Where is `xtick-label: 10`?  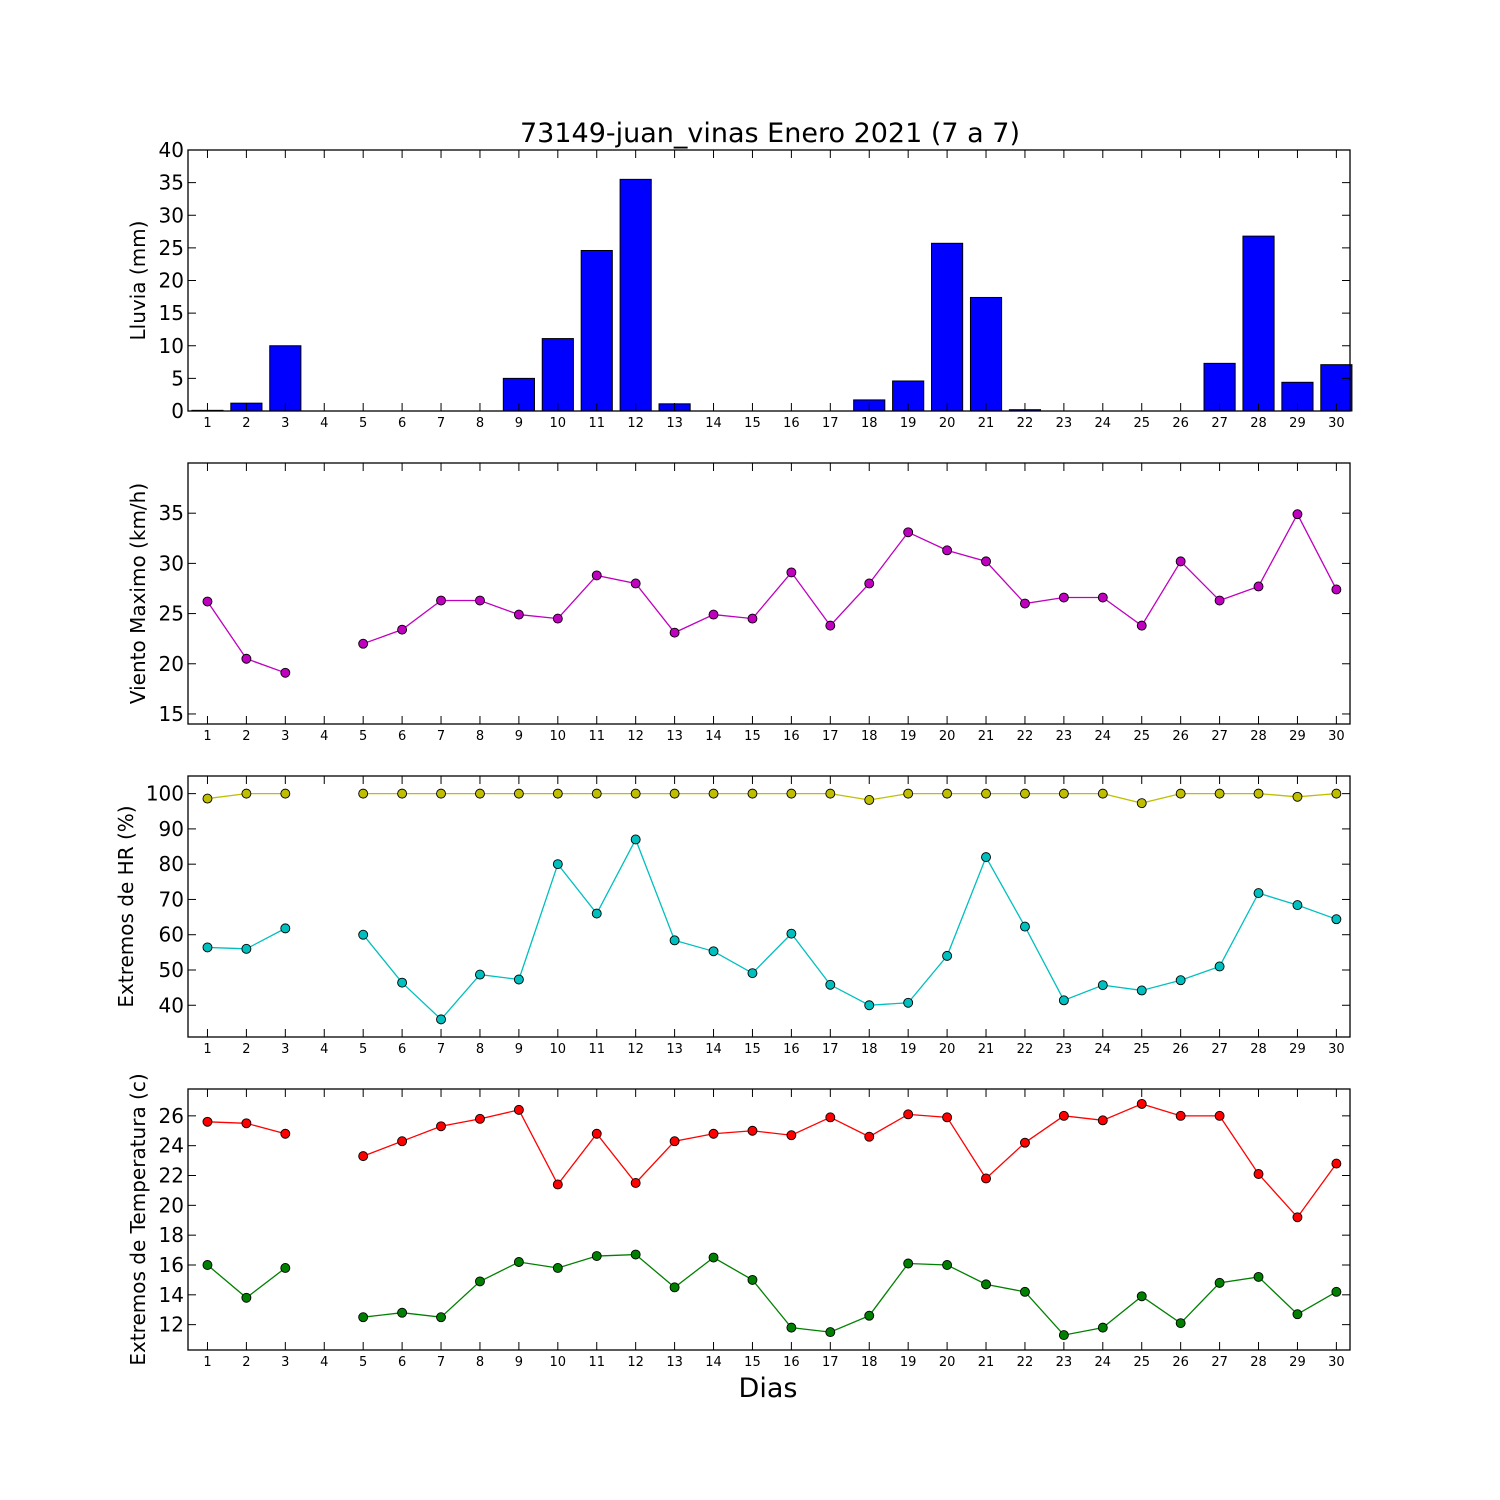
xtick-label: 10 is located at coordinates (558, 736).